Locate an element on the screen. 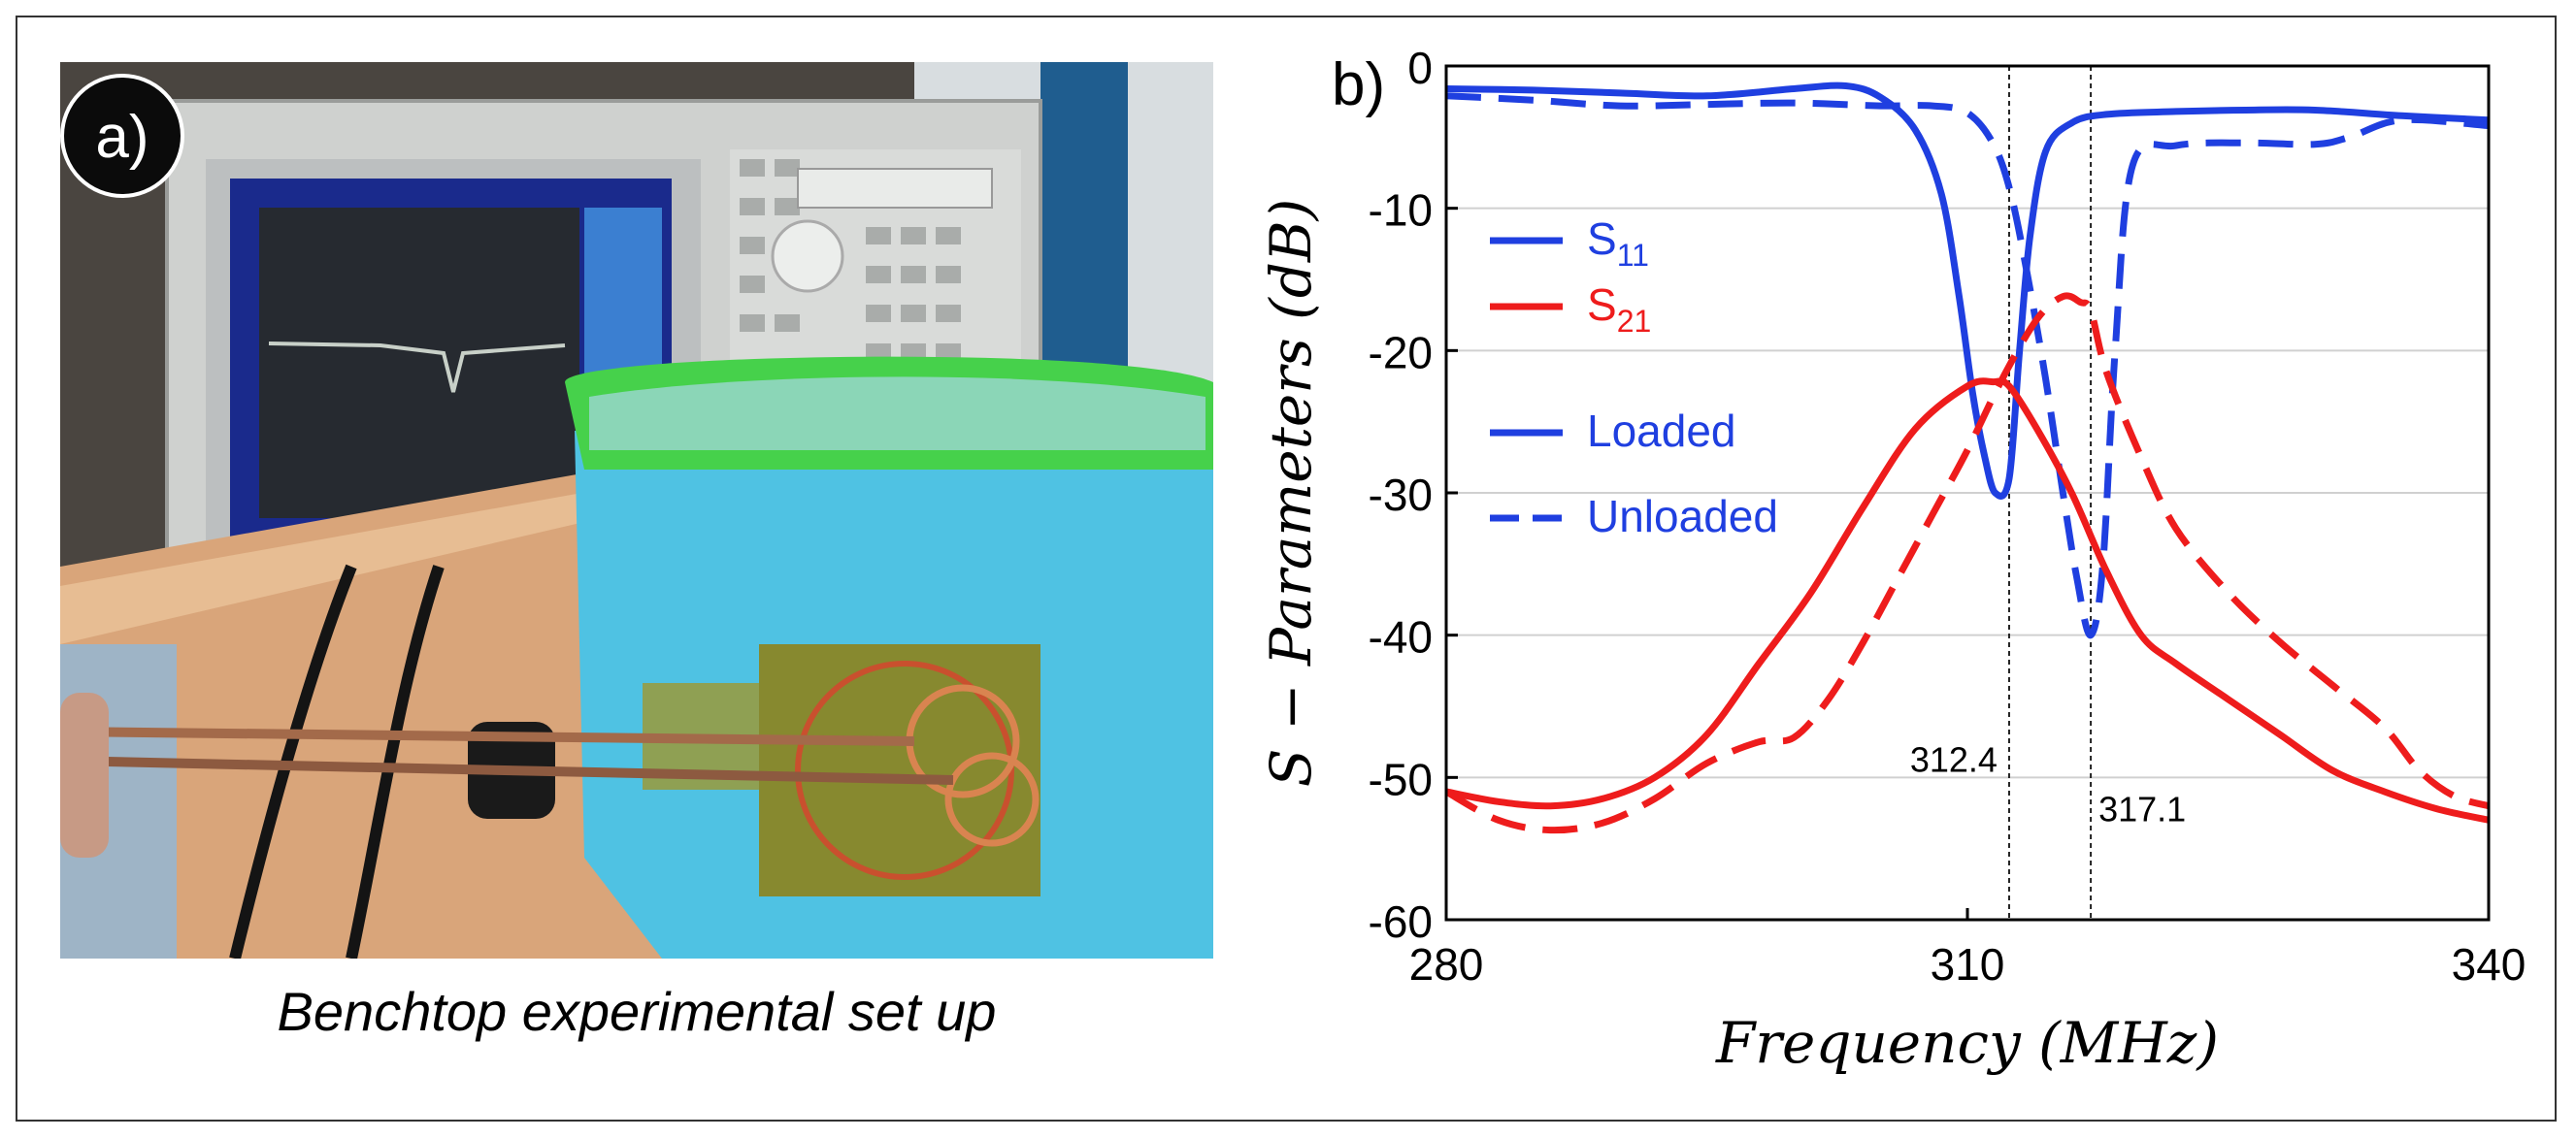 The image size is (2576, 1139). y-tick-label: 0 is located at coordinates (1420, 68).